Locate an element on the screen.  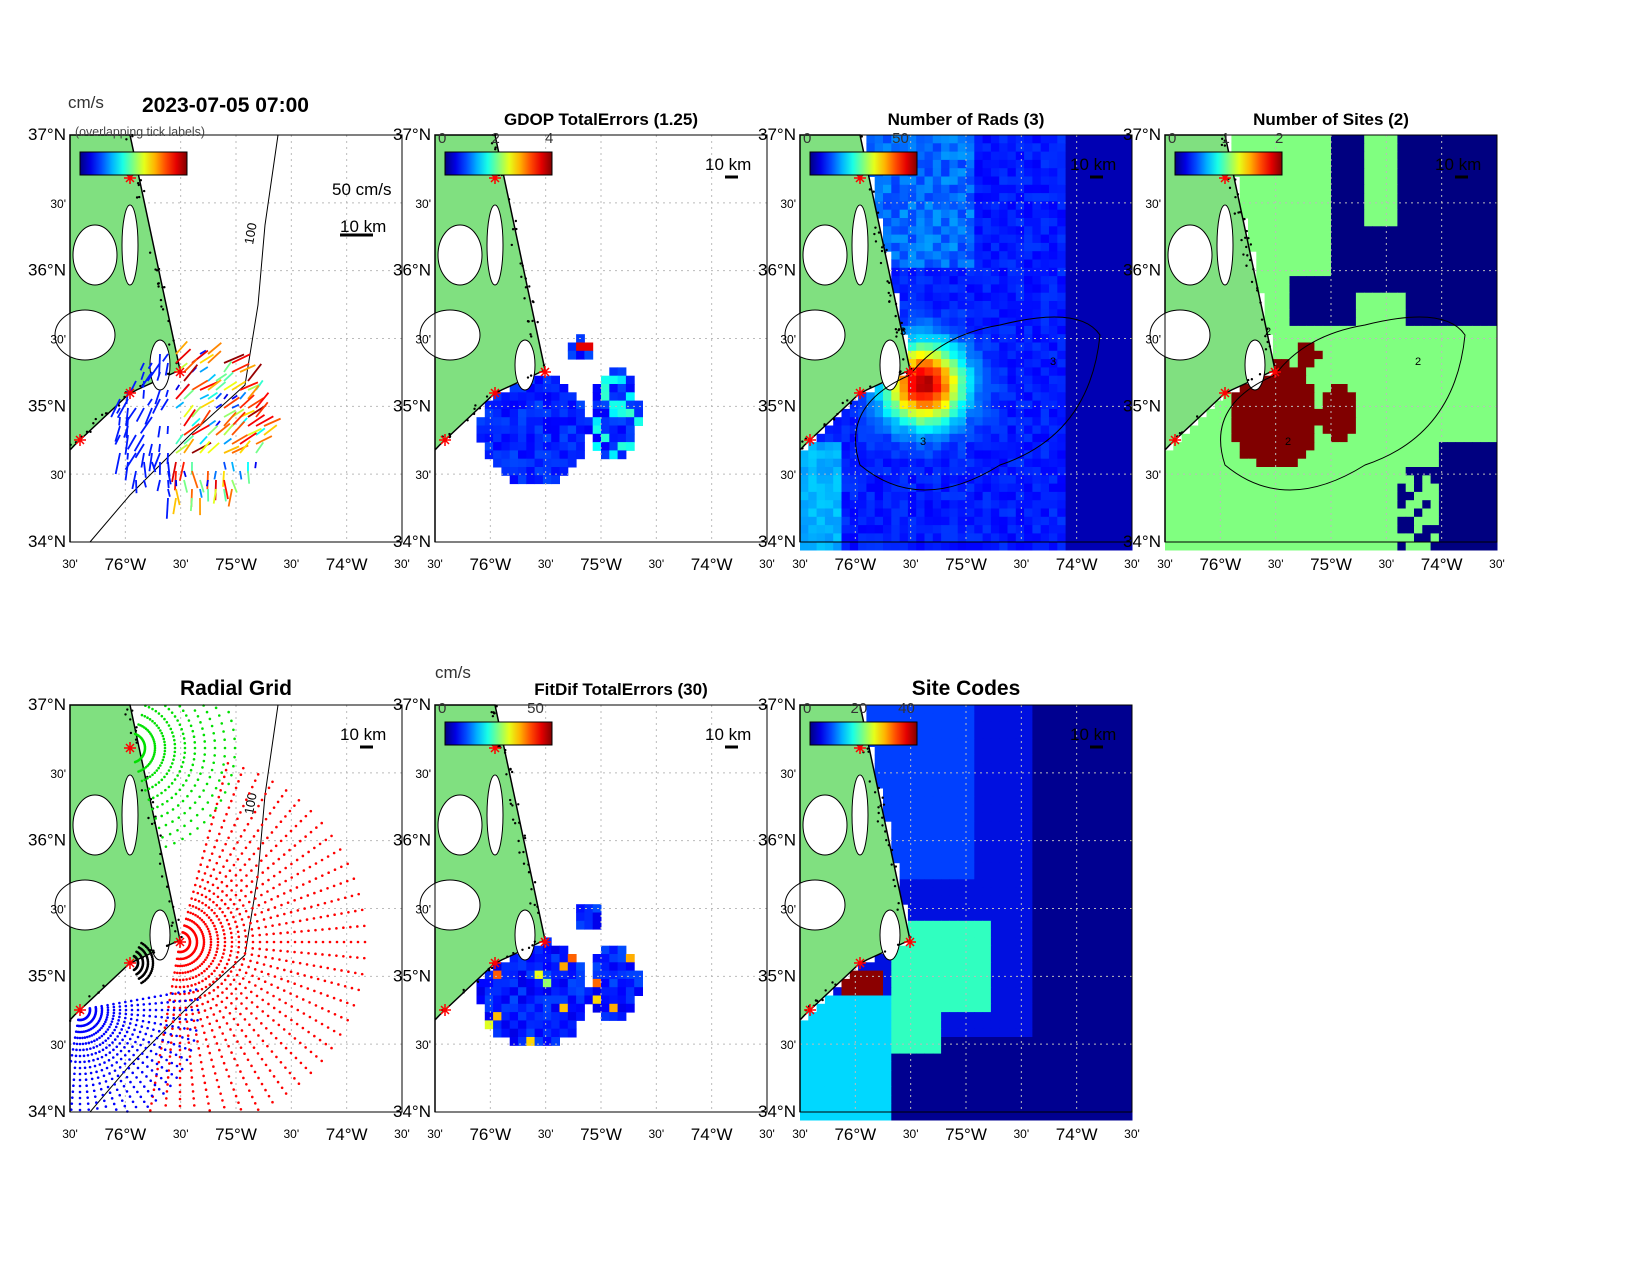
y-tick-label: 34°N is located at coordinates (777, 541).